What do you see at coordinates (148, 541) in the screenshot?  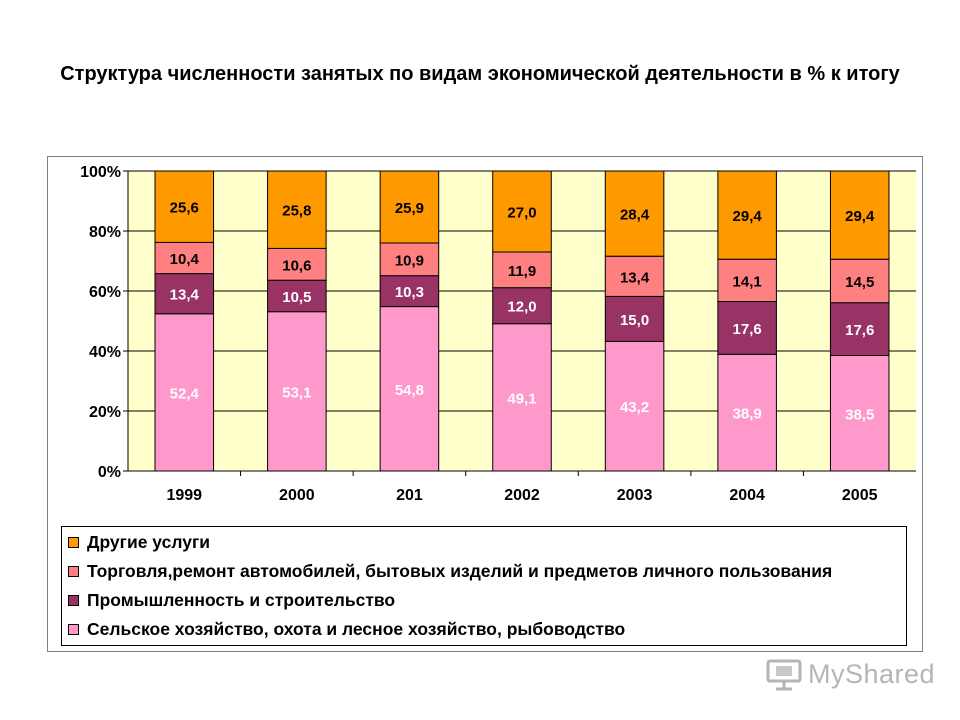 I see `legend-label-other-services: Другие услуги` at bounding box center [148, 541].